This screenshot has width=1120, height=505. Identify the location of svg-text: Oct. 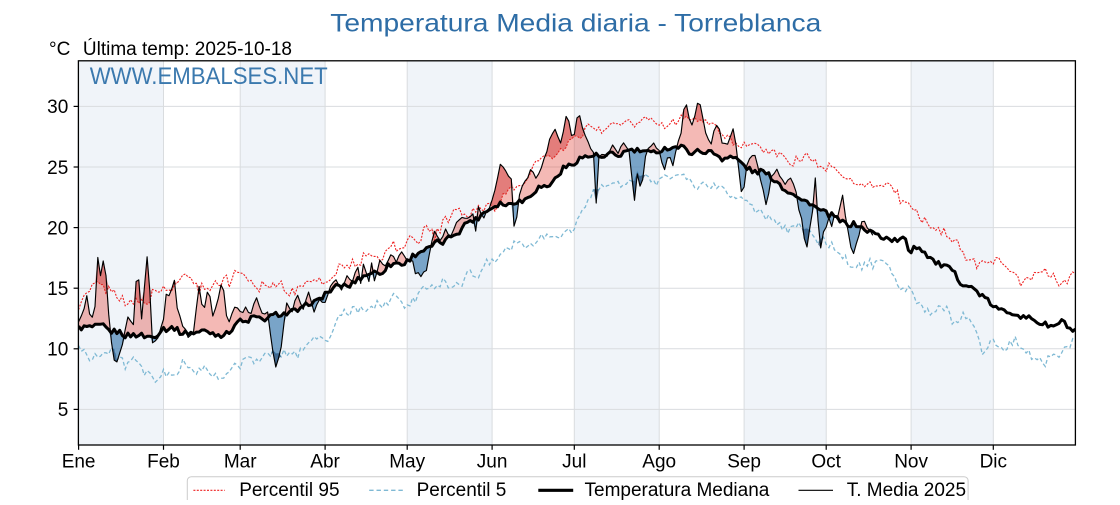
(826, 461).